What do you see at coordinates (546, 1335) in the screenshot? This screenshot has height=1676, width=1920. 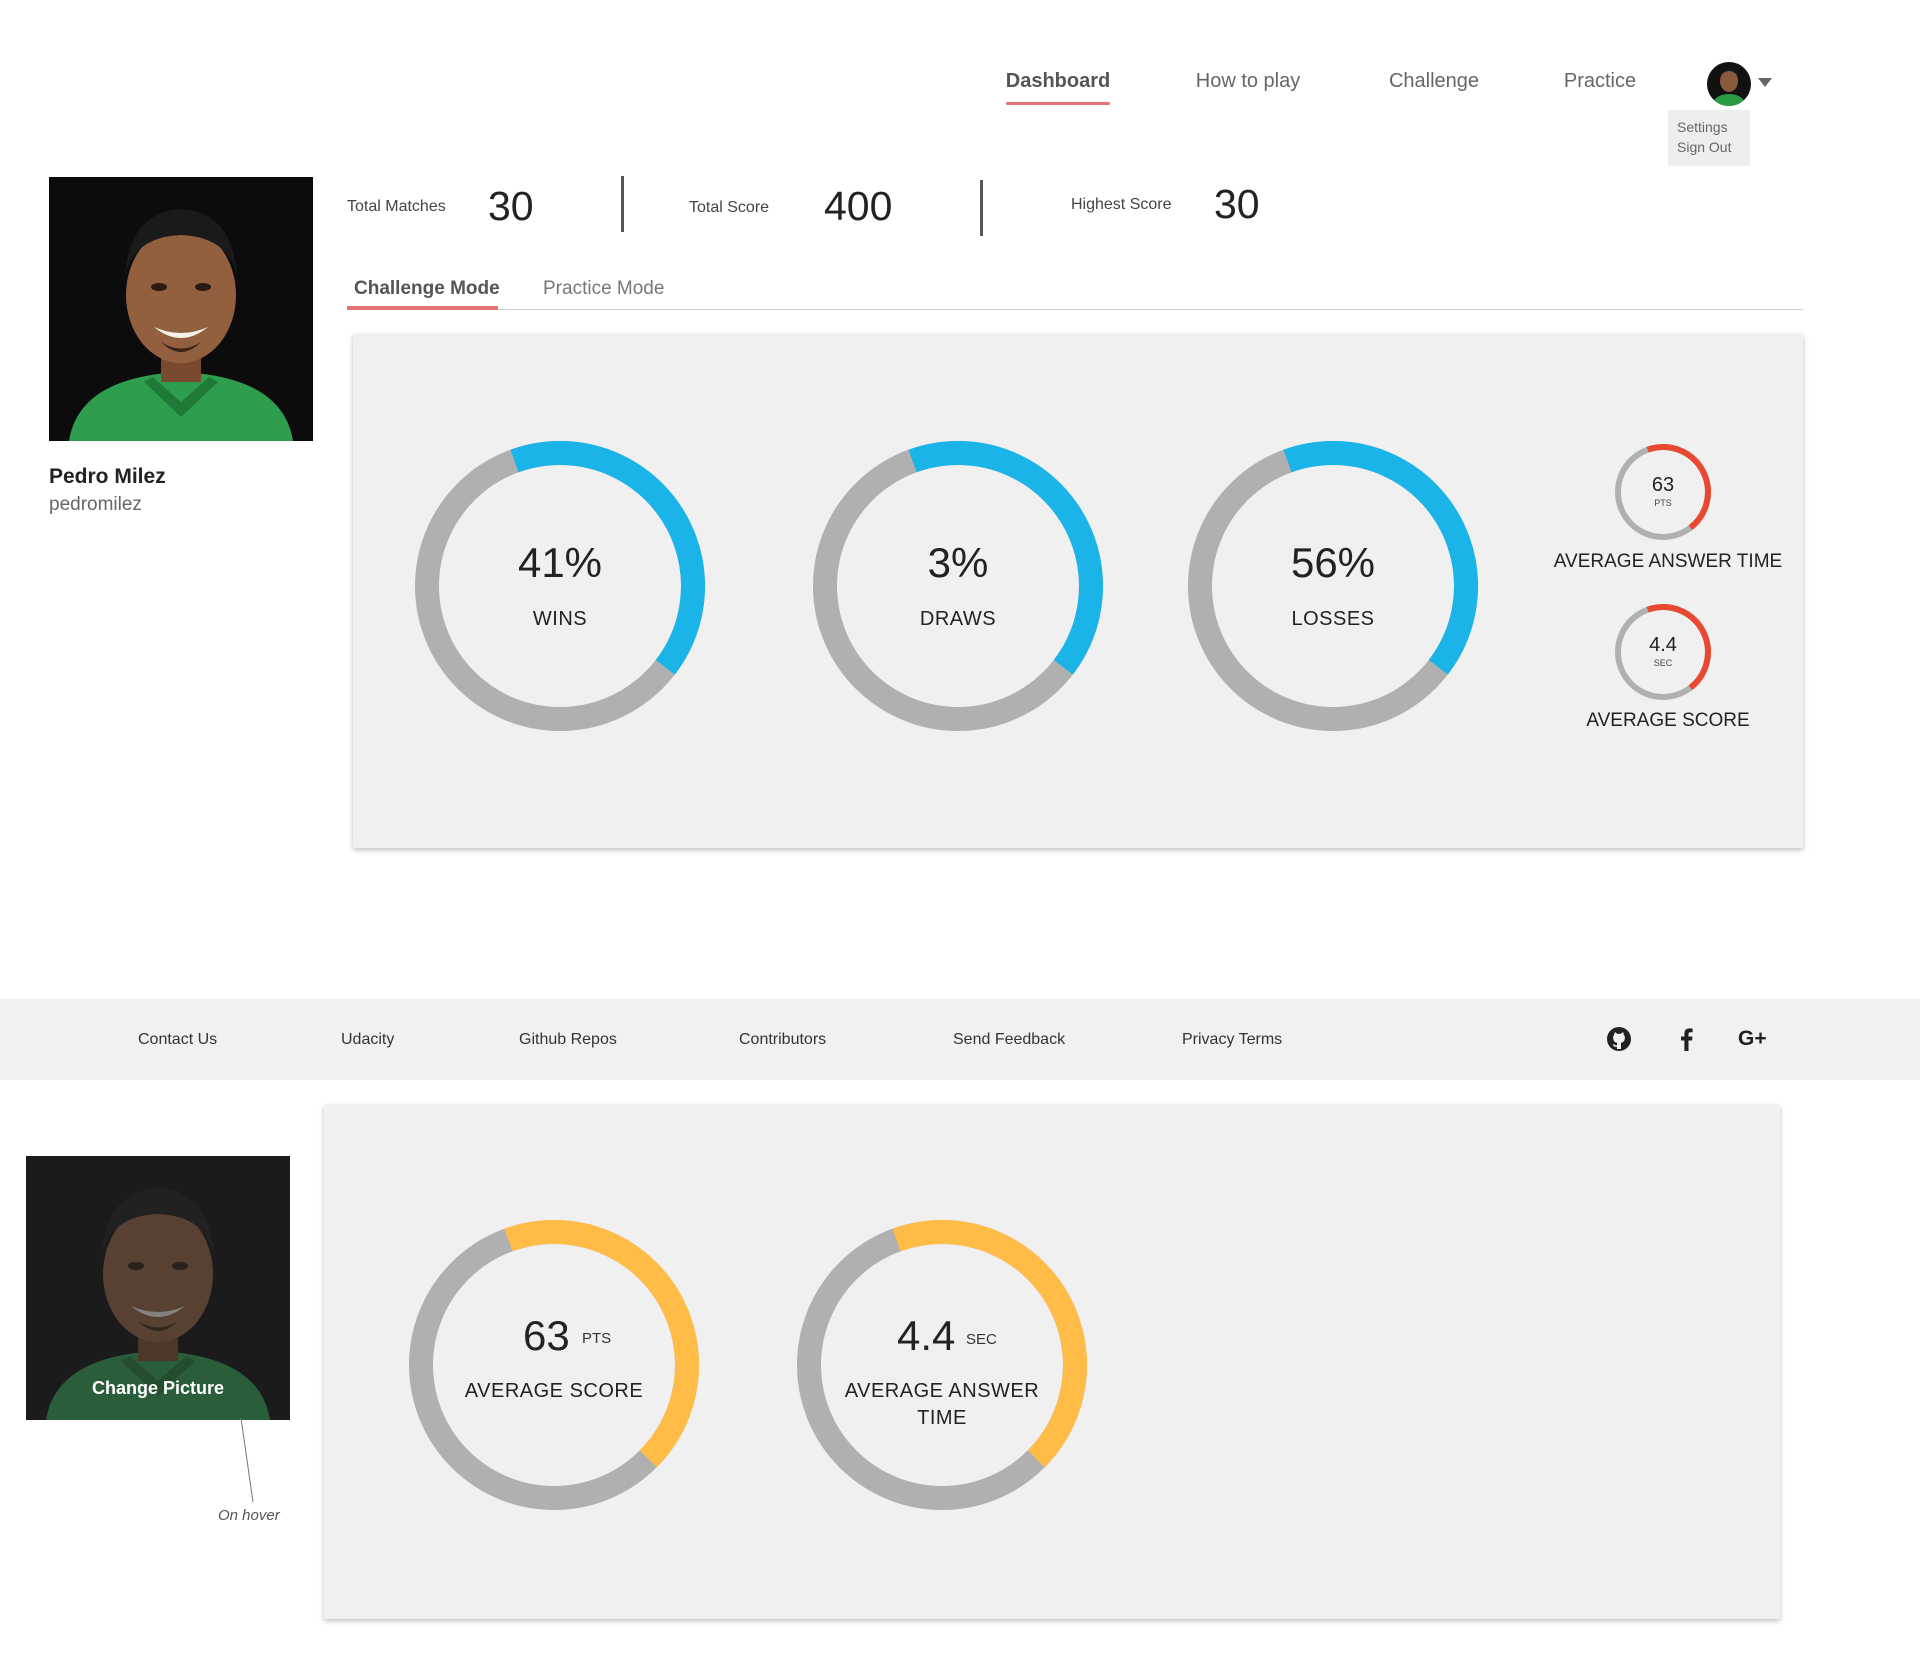 I see `practice-avg-score-value: 63` at bounding box center [546, 1335].